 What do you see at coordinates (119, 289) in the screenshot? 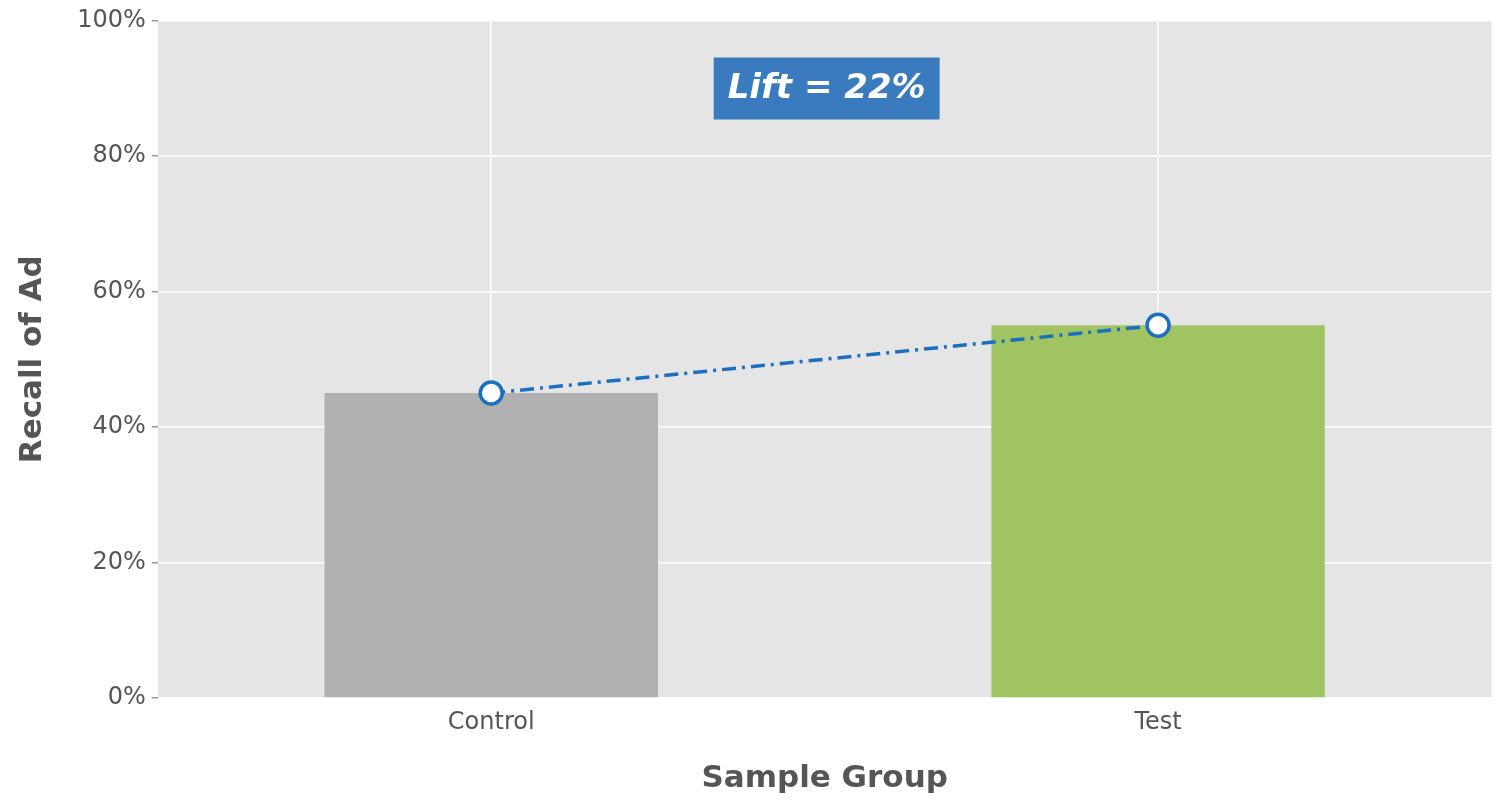
I see `y-tick-label: 60%` at bounding box center [119, 289].